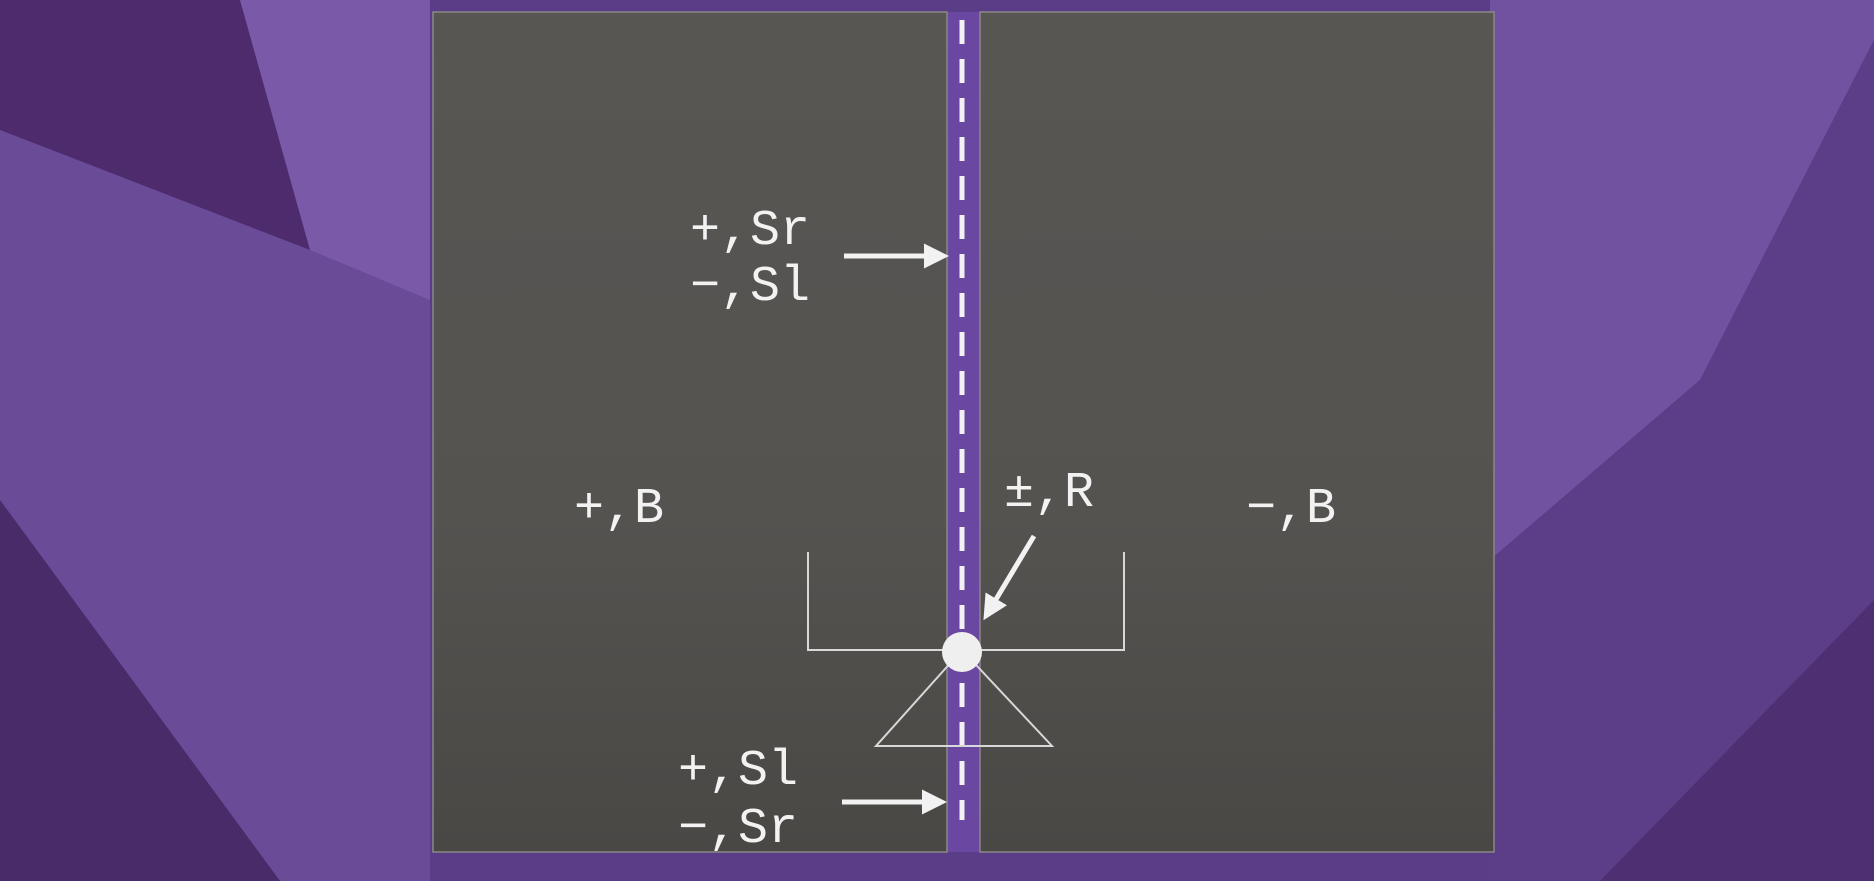 The width and height of the screenshot is (1874, 881). I want to click on label-bottom-left-line2: −,Sr, so click(738, 829).